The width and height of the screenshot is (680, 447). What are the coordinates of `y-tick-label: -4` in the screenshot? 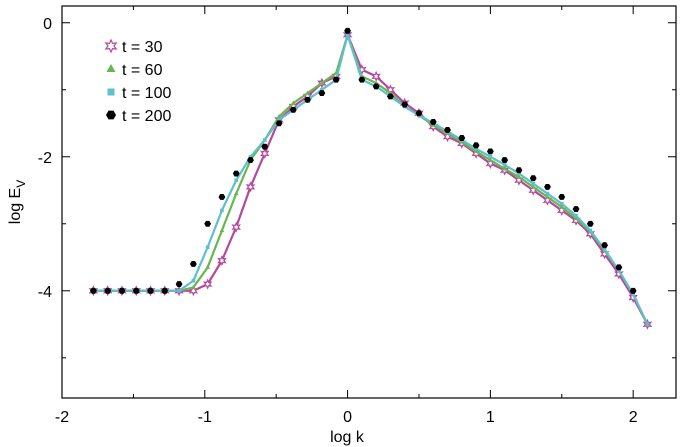 It's located at (45, 292).